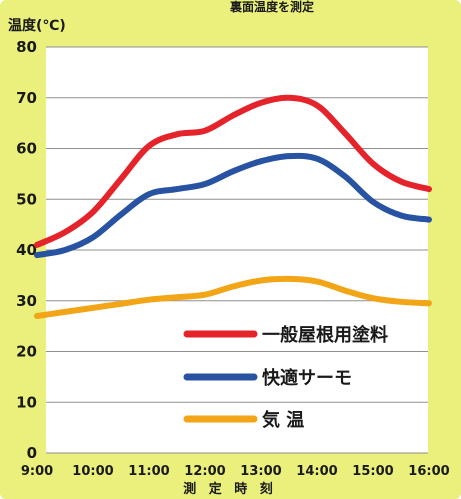 The width and height of the screenshot is (461, 499). I want to click on y-tick-label: 40, so click(26, 250).